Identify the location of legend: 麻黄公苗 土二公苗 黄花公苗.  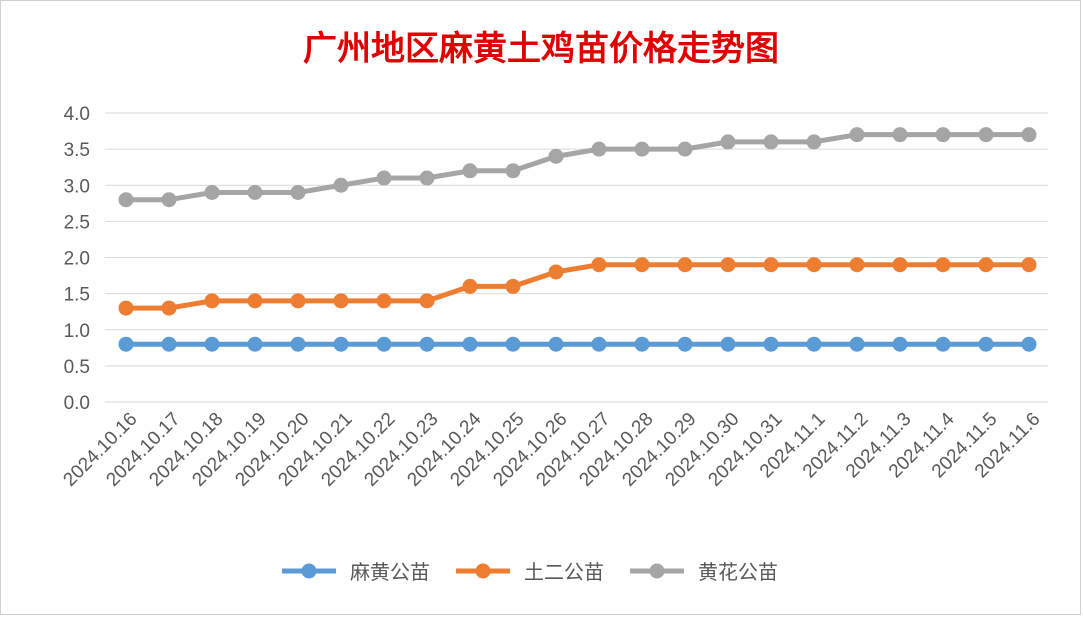
(530, 572).